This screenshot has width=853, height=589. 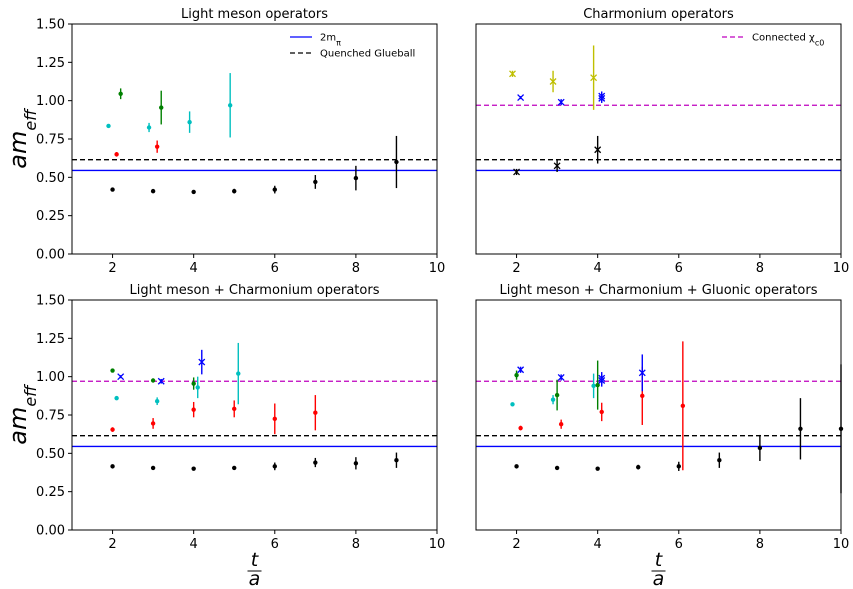 I want to click on y-axis-label: ameff, so click(x=22, y=414).